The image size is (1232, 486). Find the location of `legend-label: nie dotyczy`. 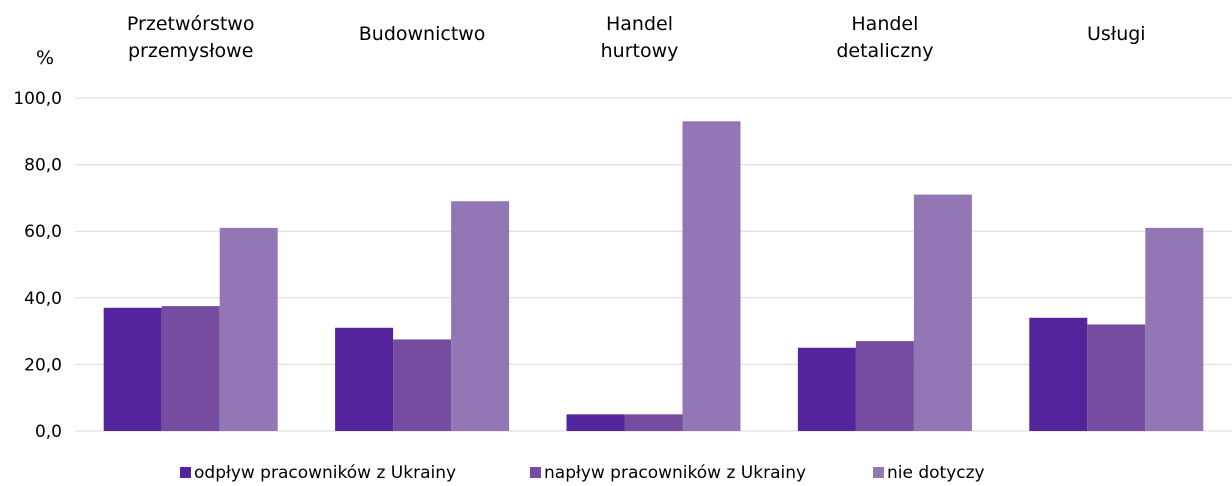

legend-label: nie dotyczy is located at coordinates (936, 473).